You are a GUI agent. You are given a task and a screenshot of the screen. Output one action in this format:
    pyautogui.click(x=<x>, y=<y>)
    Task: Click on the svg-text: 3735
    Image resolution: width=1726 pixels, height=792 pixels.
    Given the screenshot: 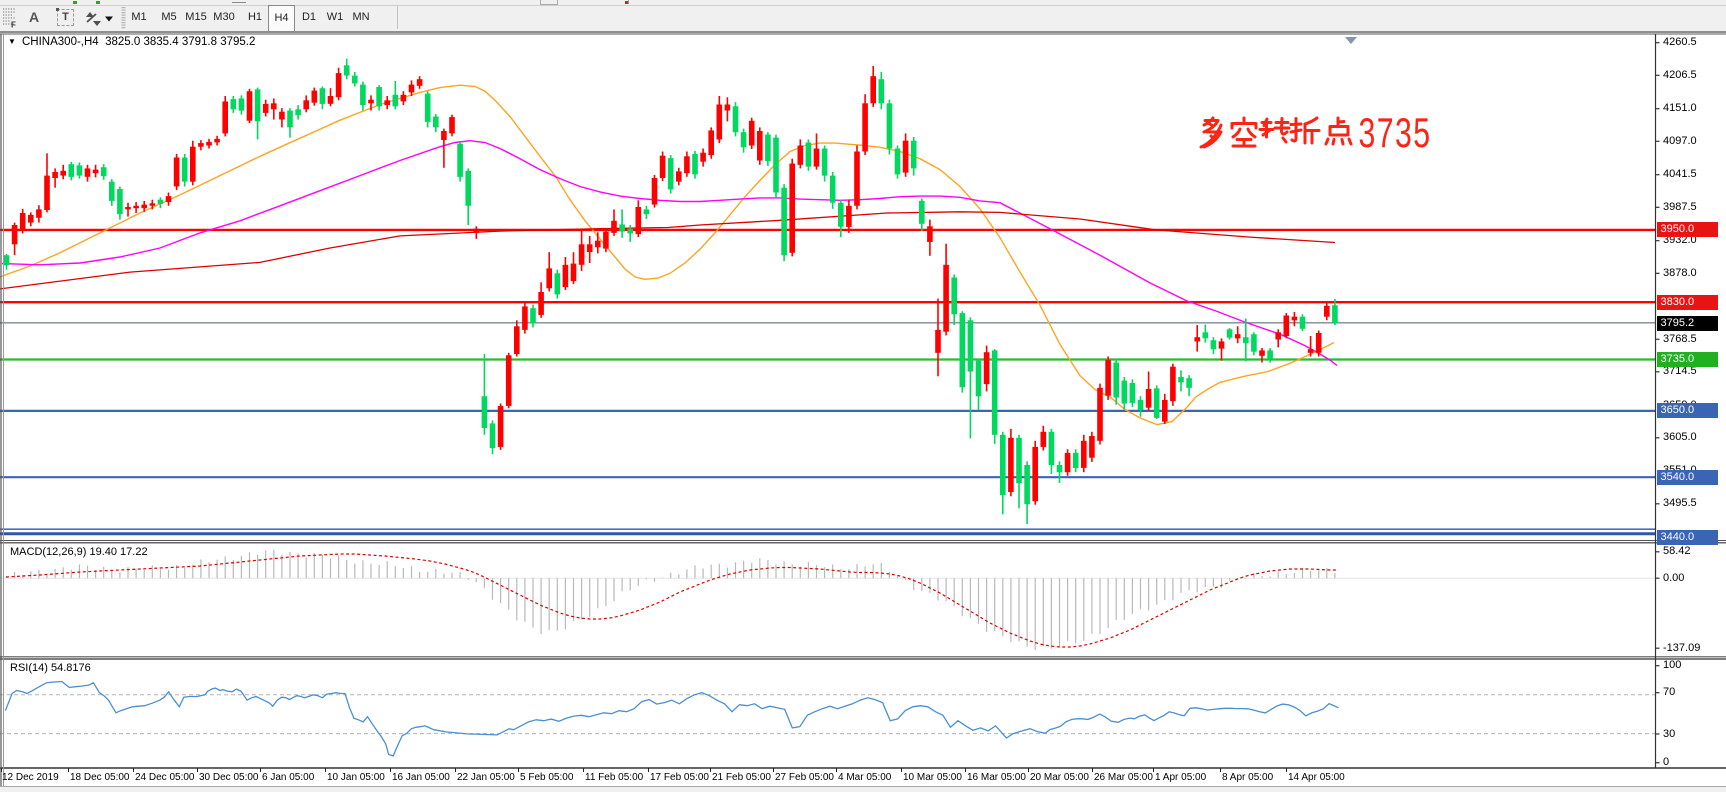 What is the action you would take?
    pyautogui.click(x=1395, y=136)
    